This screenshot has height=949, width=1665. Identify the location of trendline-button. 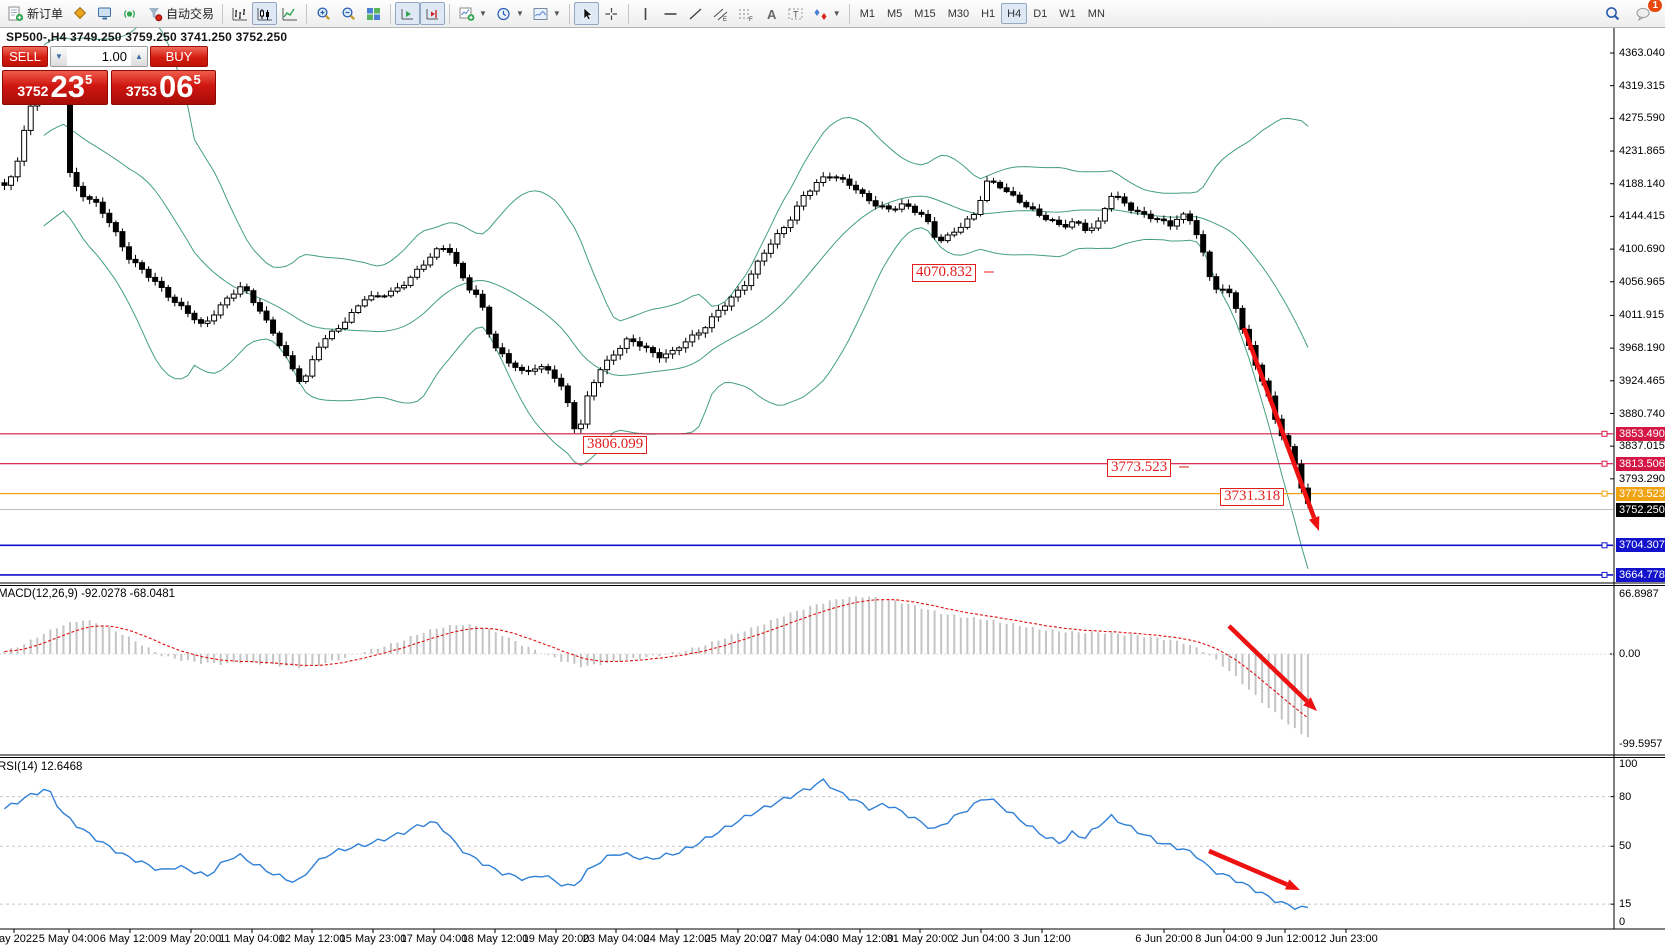
(695, 13).